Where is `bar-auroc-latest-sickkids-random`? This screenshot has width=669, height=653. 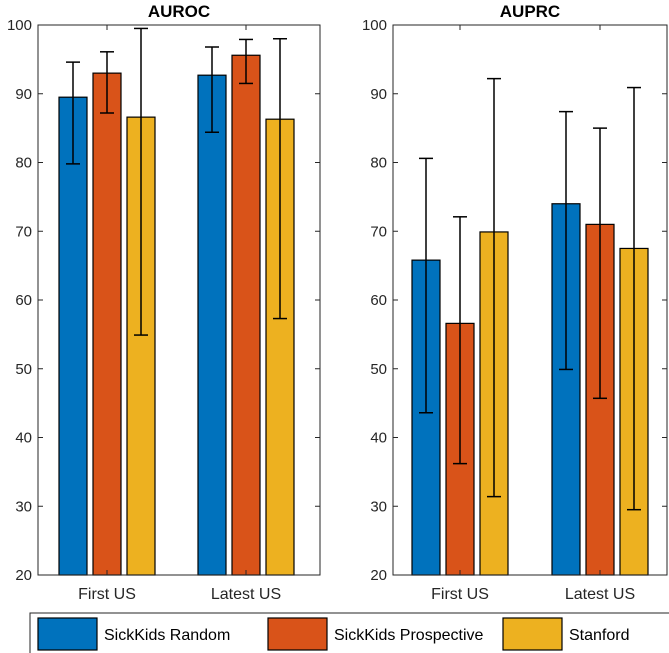
bar-auroc-latest-sickkids-random is located at coordinates (212, 325).